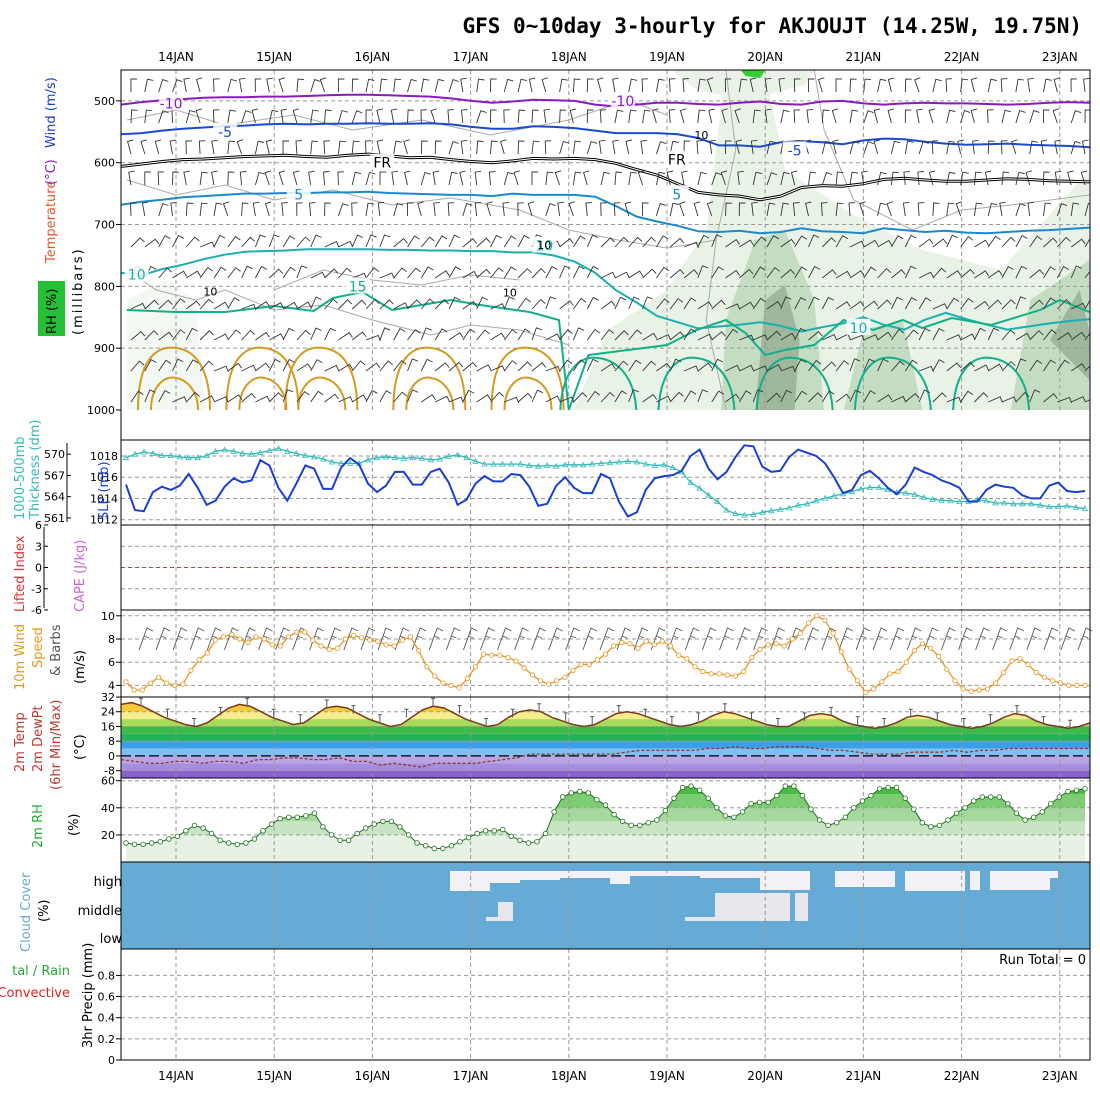 Image resolution: width=1100 pixels, height=1100 pixels. What do you see at coordinates (35, 993) in the screenshot?
I see `precip-convective-label: Convective` at bounding box center [35, 993].